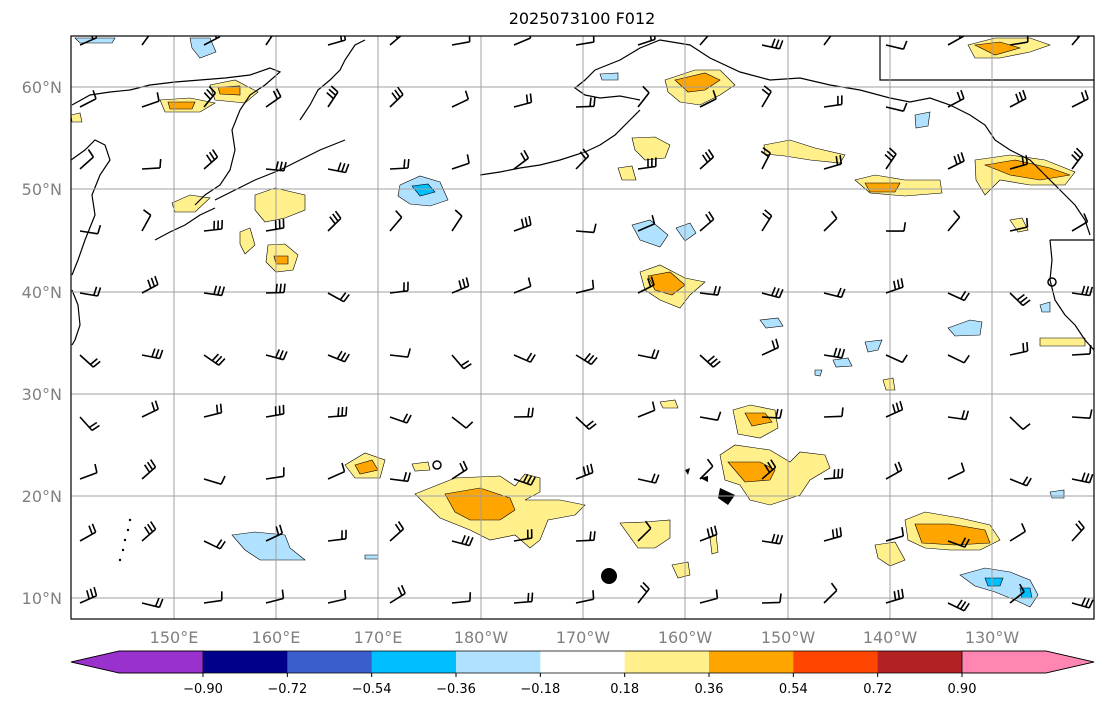 This screenshot has width=1105, height=712. Describe the element at coordinates (203, 689) in the screenshot. I see `colorbar-tick-label: −0.90` at that location.